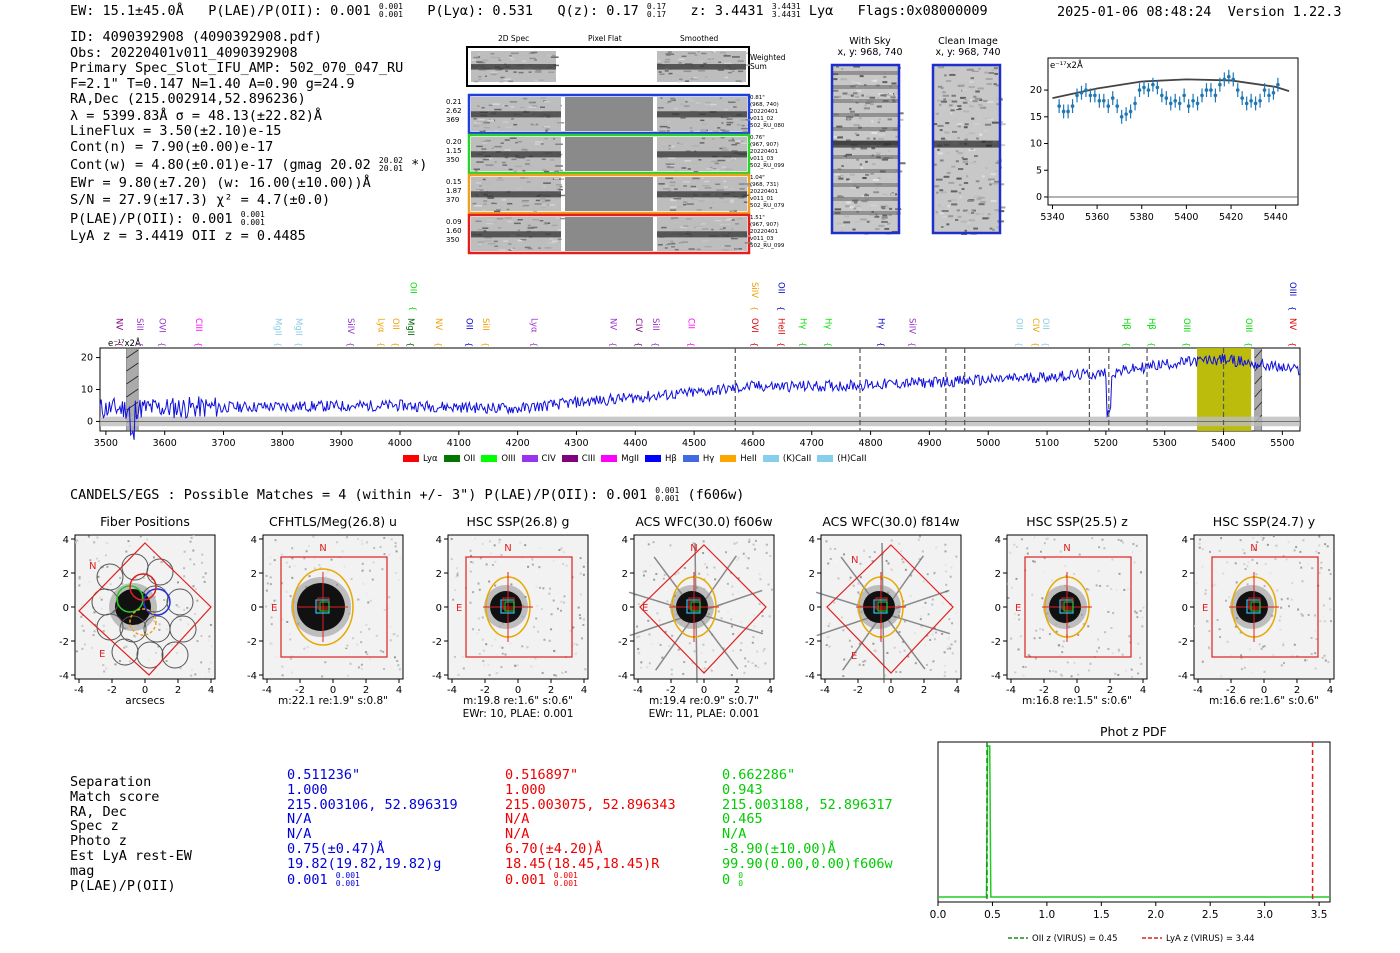  What do you see at coordinates (821, 11) in the screenshot?
I see `header-z-line: Lyα` at bounding box center [821, 11].